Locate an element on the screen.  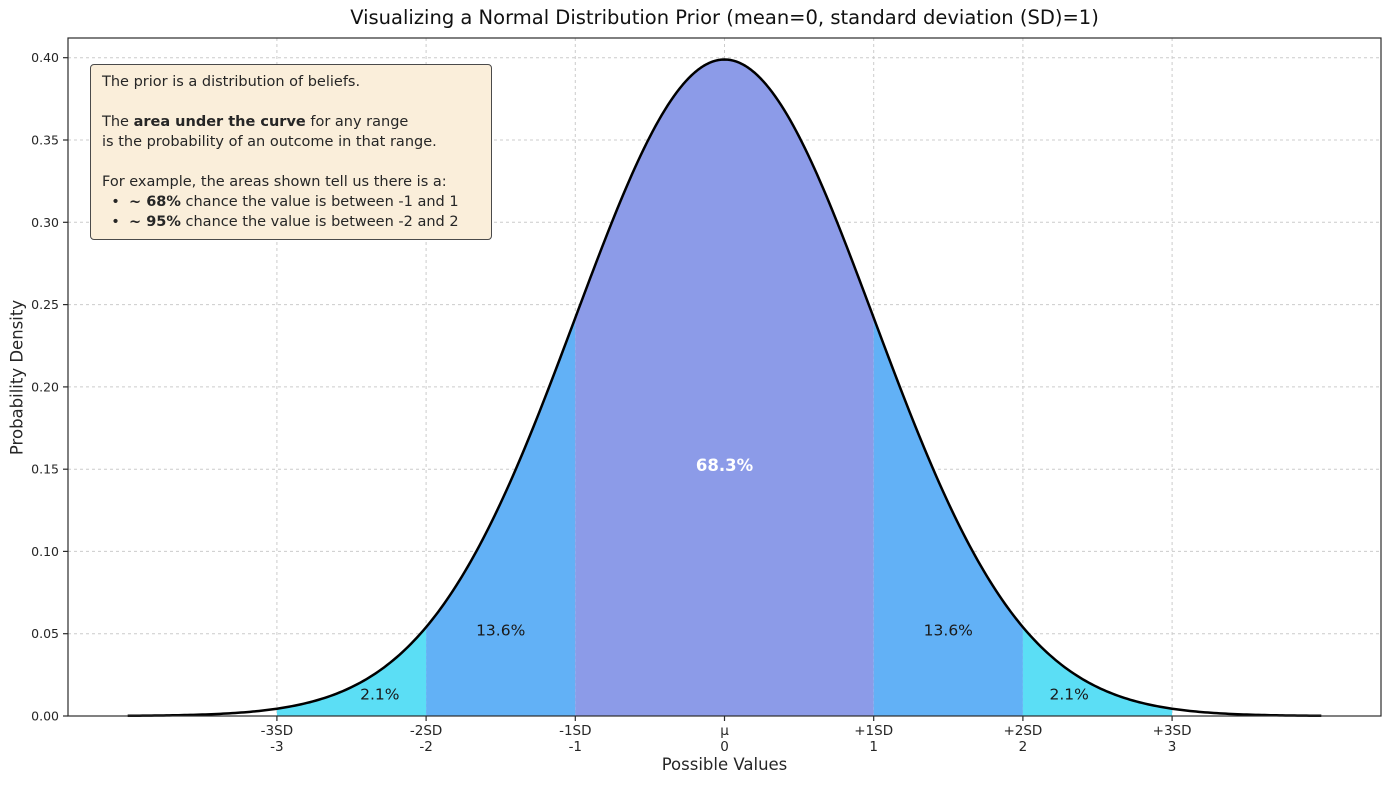
infobox-text: chance the value is between -1 and 1 is located at coordinates (319, 202).